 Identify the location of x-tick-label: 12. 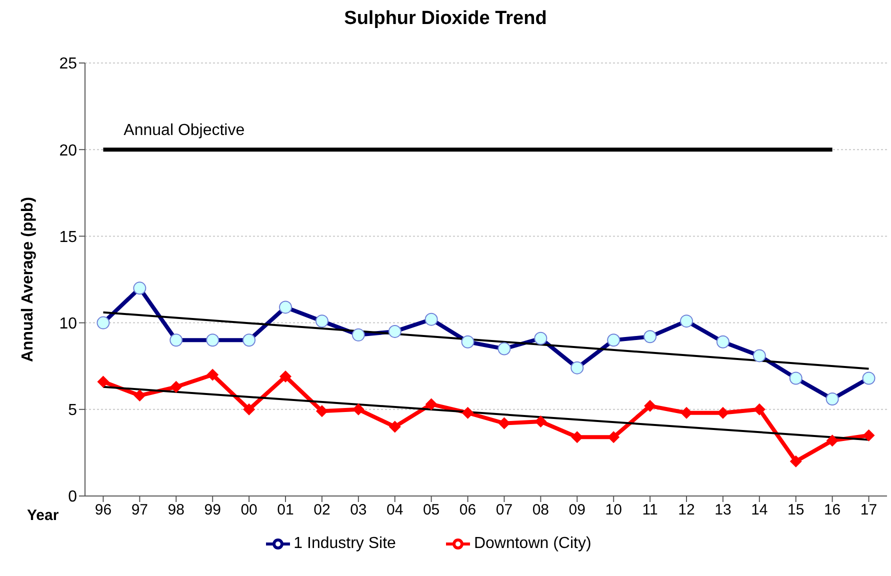
(686, 510).